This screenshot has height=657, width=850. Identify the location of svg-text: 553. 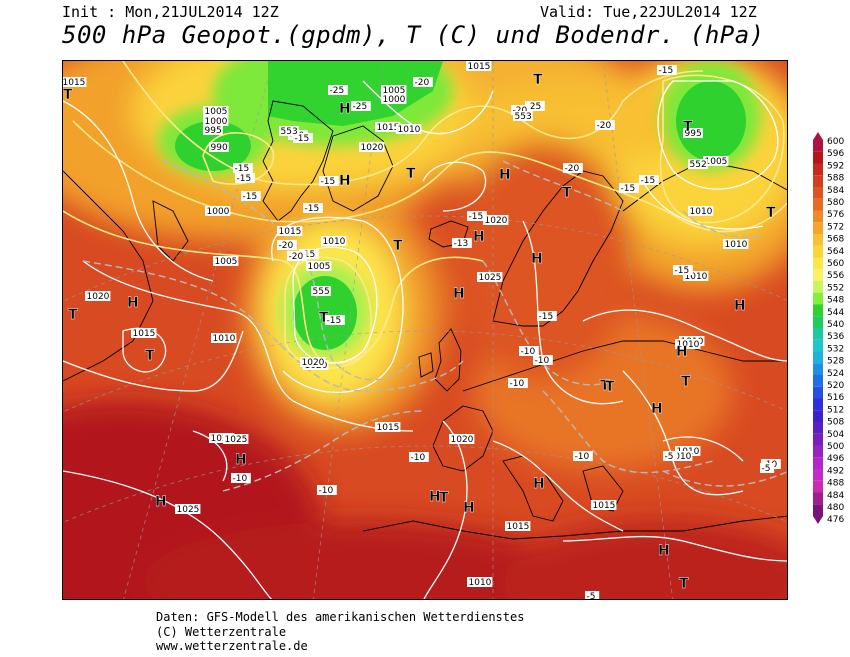
(523, 117).